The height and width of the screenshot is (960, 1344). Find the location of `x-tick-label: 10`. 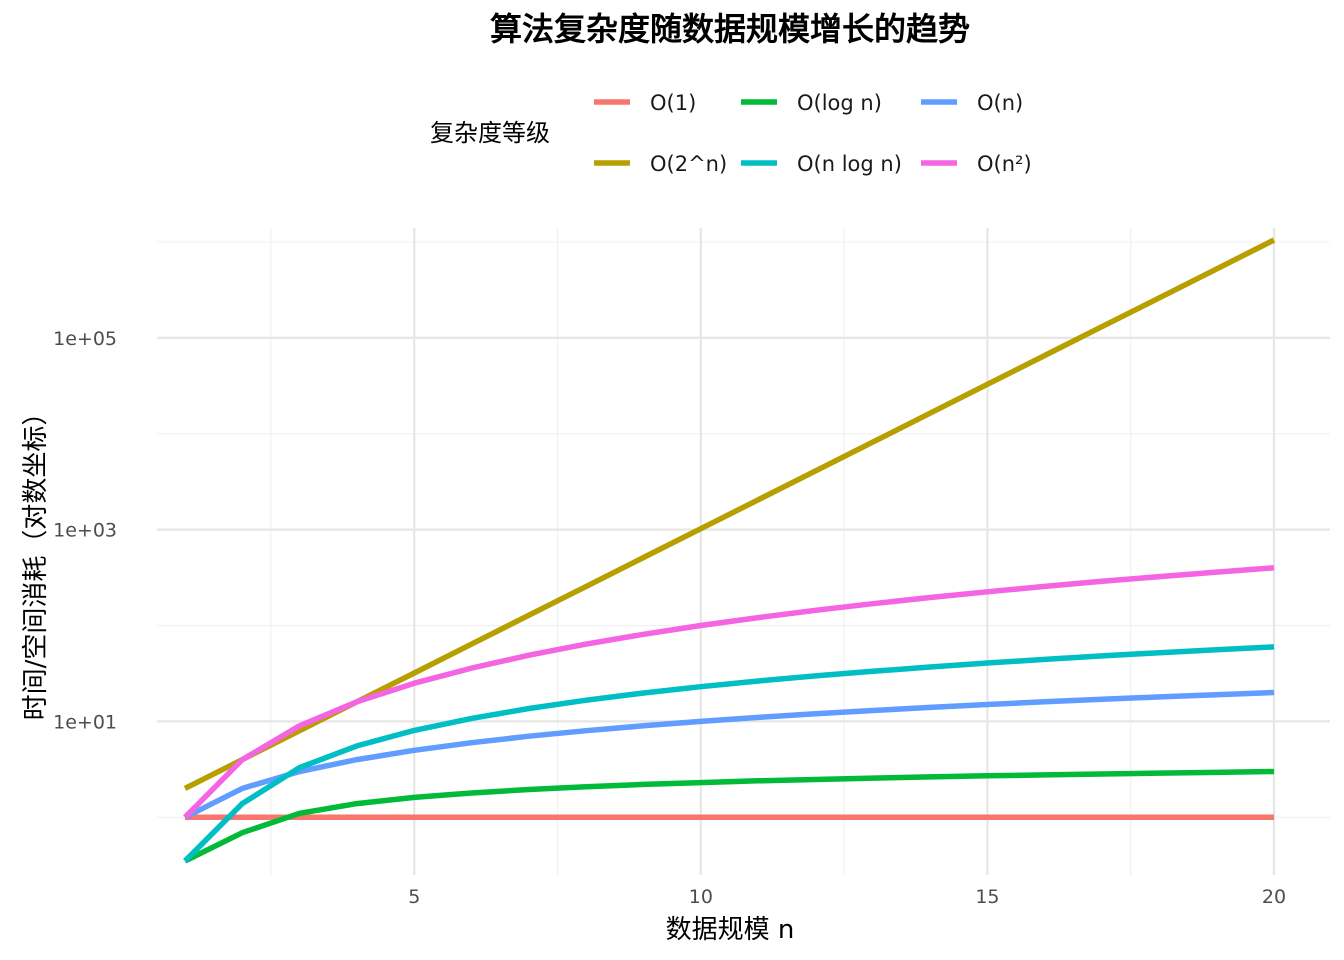

x-tick-label: 10 is located at coordinates (701, 897).